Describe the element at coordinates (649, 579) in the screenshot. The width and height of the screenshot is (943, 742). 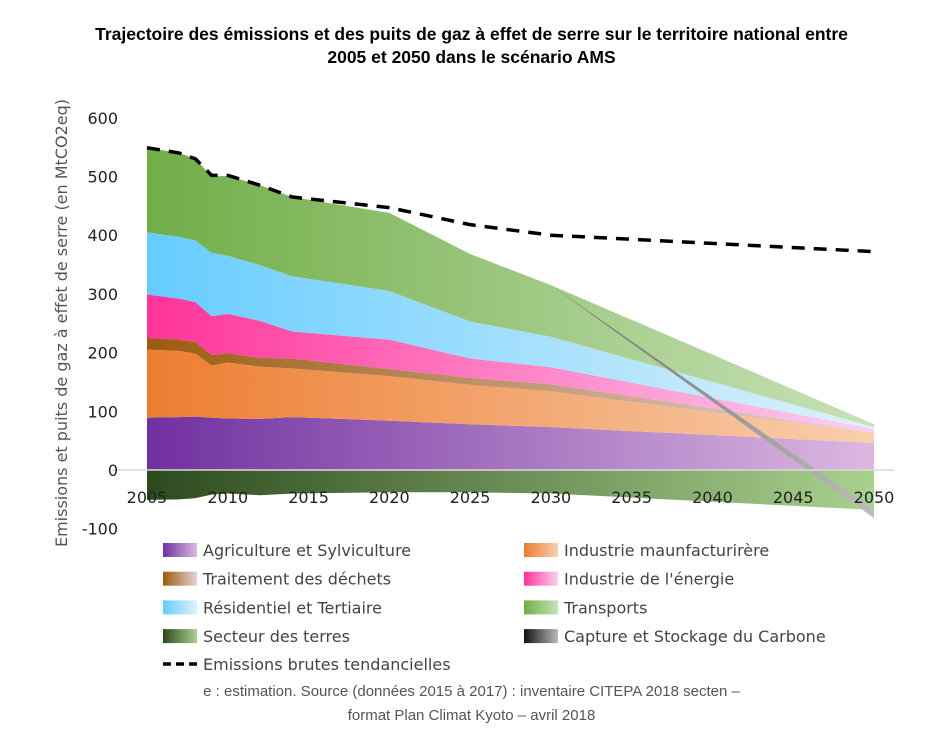
I see `legend-label: Industrie de l'énergie` at that location.